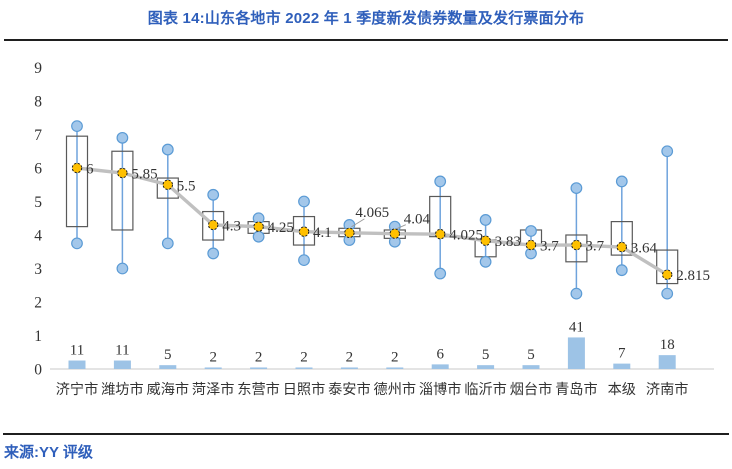 The image size is (732, 469). What do you see at coordinates (38, 370) in the screenshot?
I see `y-axis-tick-label: 0` at bounding box center [38, 370].